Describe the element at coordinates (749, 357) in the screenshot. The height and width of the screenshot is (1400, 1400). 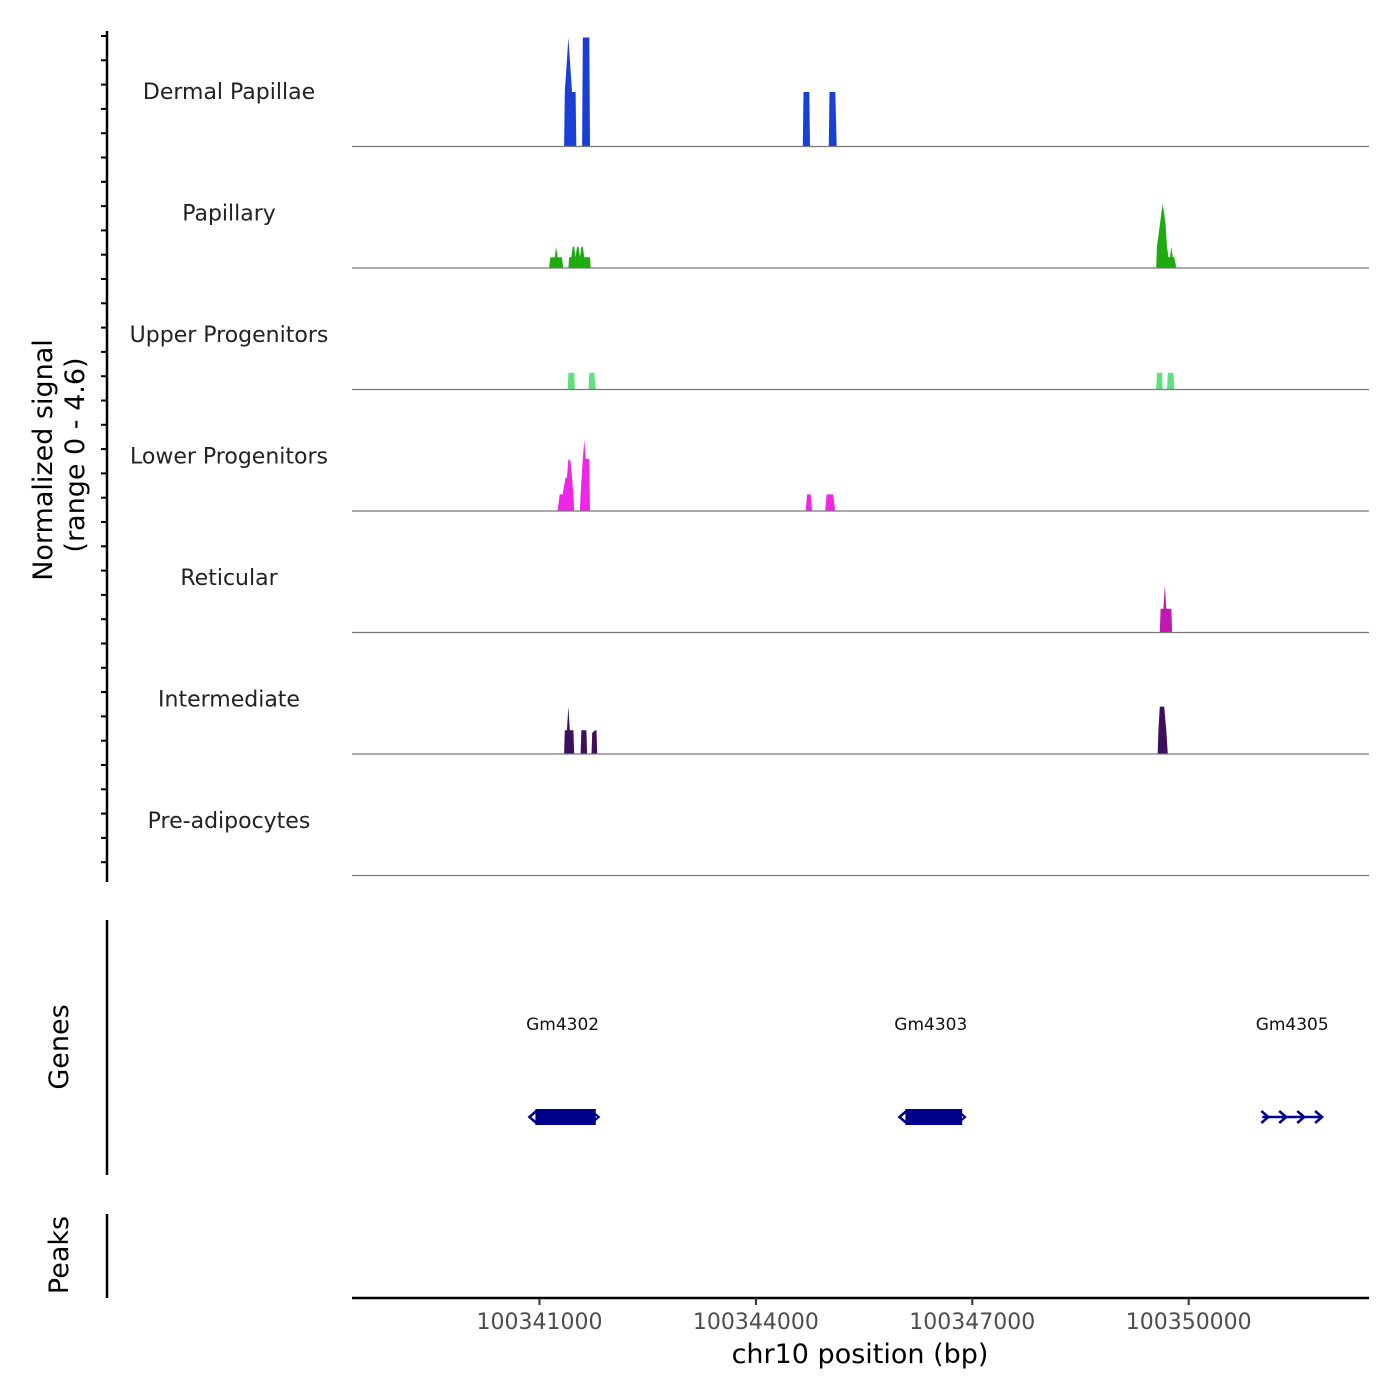
I see `track-upper-progenitors: Upper Progenitors` at that location.